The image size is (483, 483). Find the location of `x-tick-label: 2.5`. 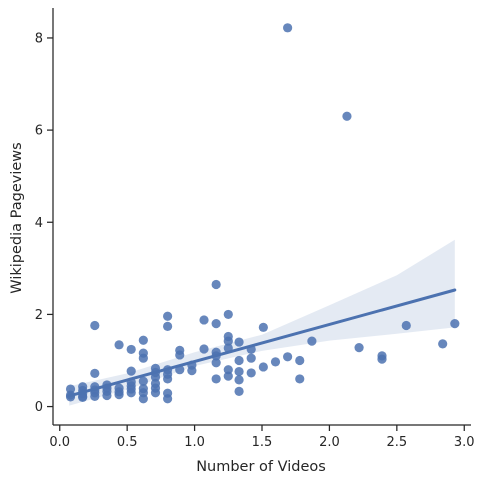

x-tick-label: 2.5 is located at coordinates (396, 442).